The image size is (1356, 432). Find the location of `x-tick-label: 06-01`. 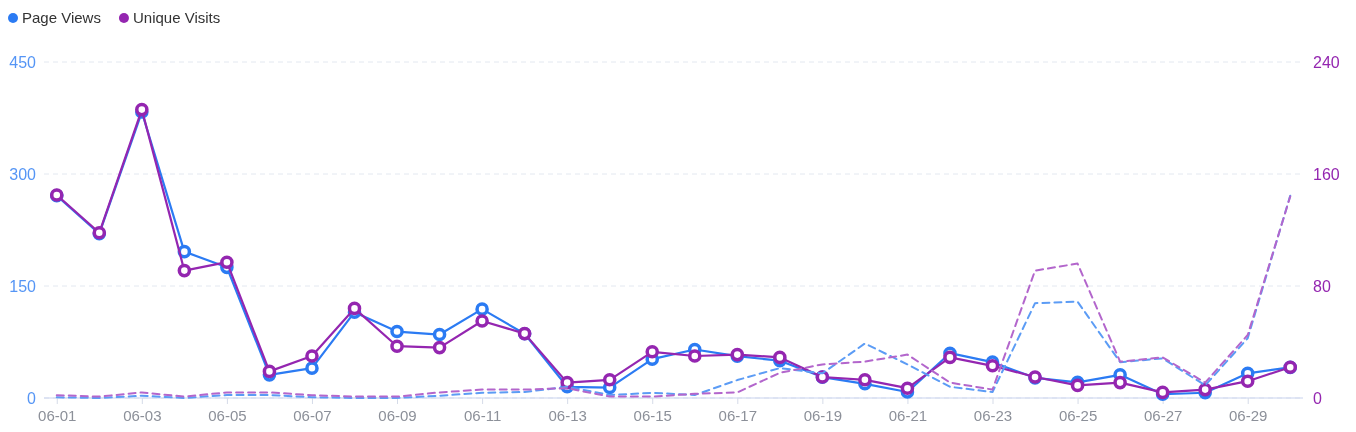

x-tick-label: 06-01 is located at coordinates (57, 415).